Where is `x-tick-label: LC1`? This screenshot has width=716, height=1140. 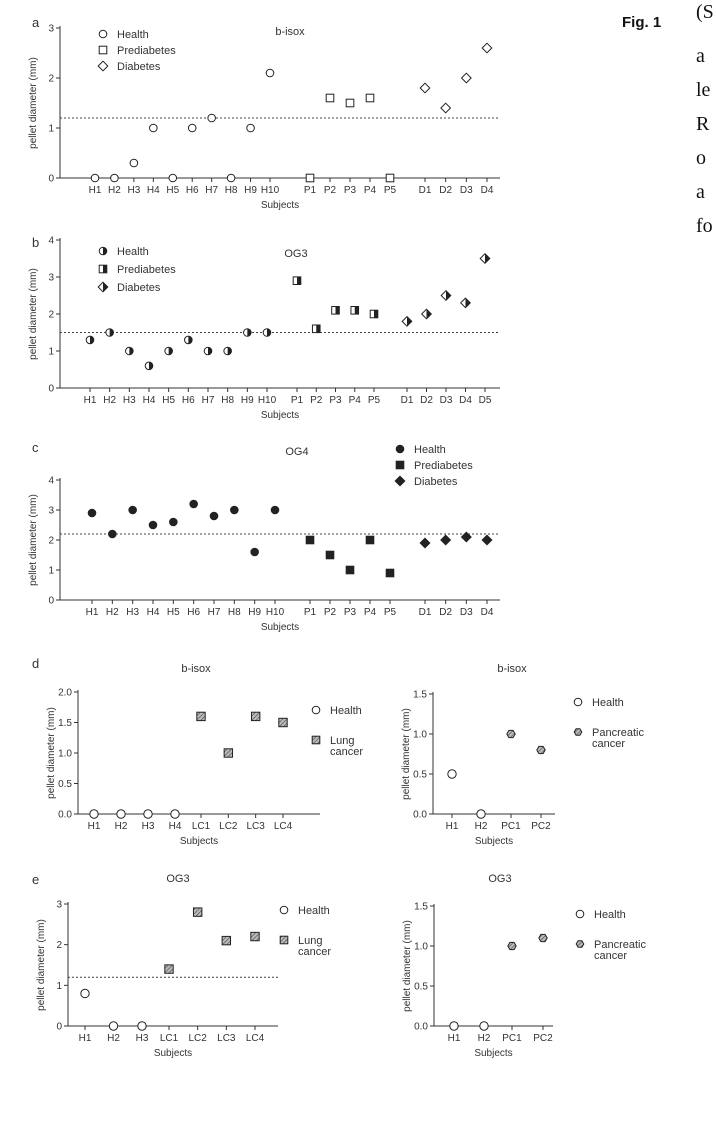
x-tick-label: LC1 is located at coordinates (169, 1038).